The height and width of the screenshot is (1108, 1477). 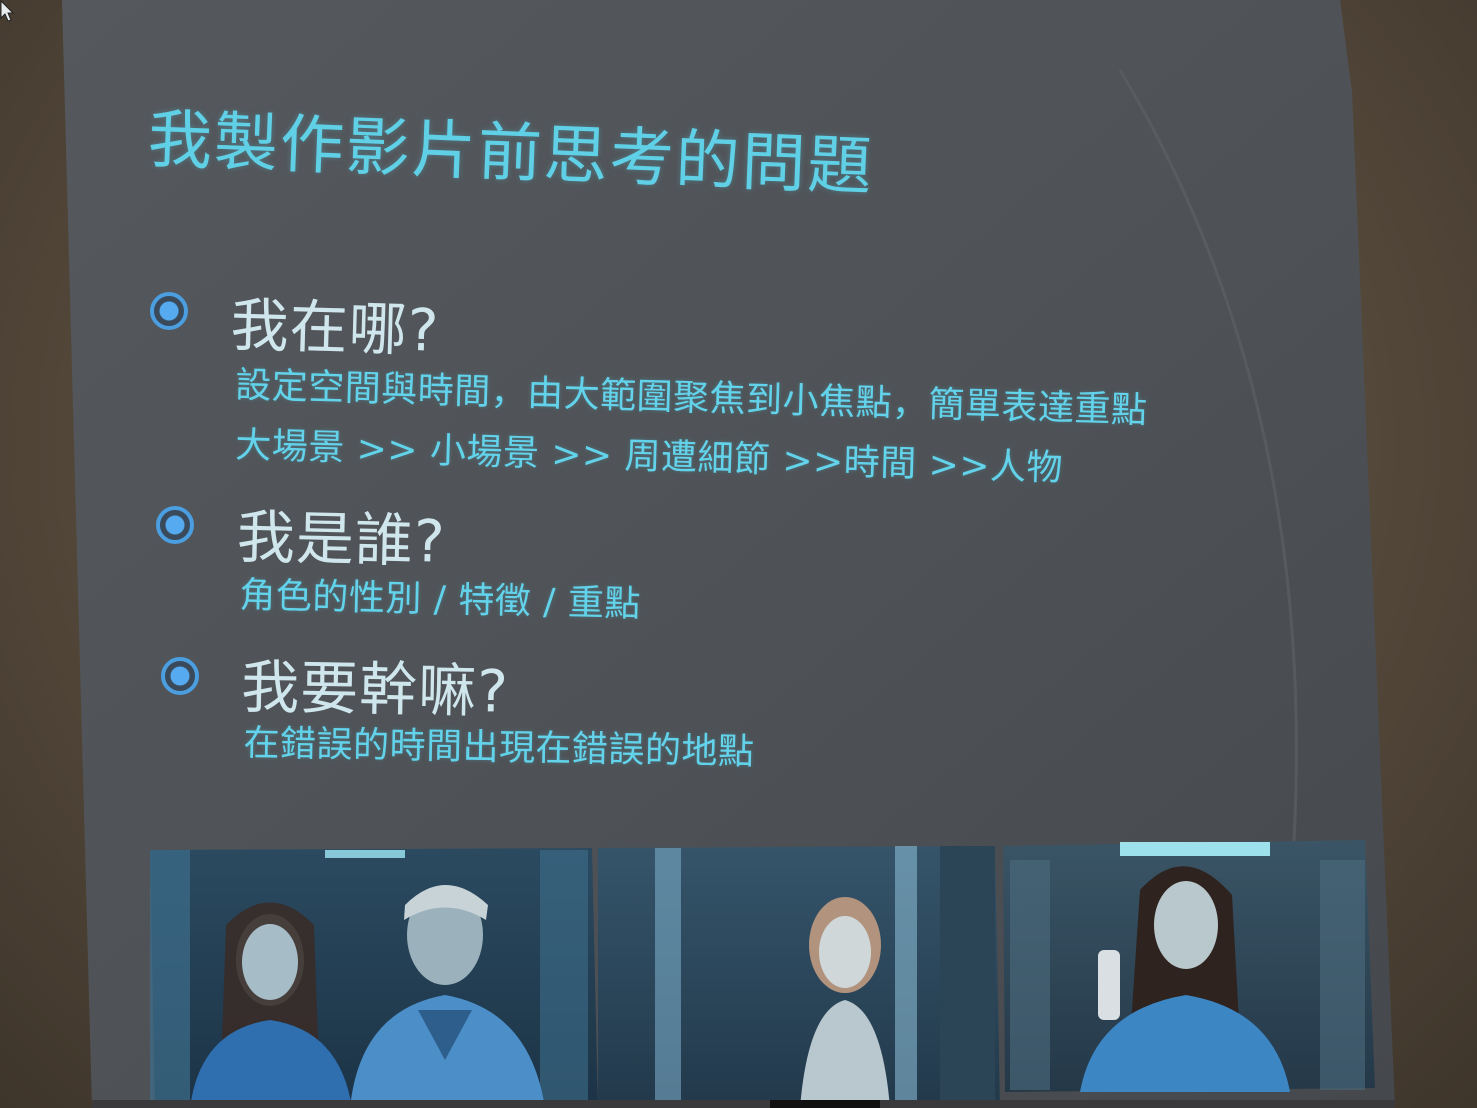 What do you see at coordinates (1189, 966) in the screenshot?
I see `photo-elevator-nurse` at bounding box center [1189, 966].